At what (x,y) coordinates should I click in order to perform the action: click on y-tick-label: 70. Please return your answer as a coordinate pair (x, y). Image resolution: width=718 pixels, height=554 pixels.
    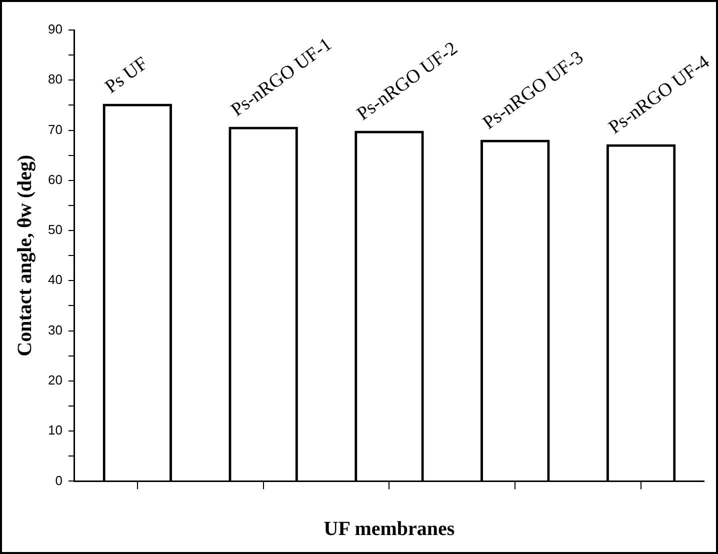
    Looking at the image, I should click on (55, 129).